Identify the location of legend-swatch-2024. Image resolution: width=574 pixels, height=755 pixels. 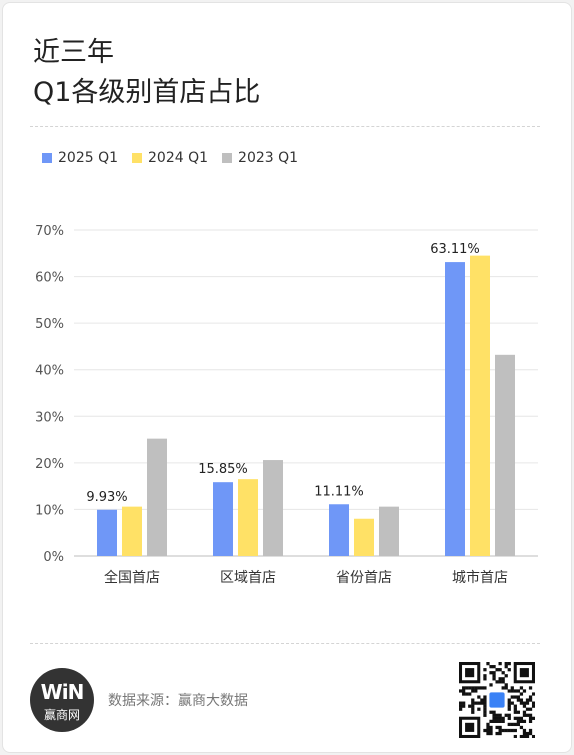
(137, 158).